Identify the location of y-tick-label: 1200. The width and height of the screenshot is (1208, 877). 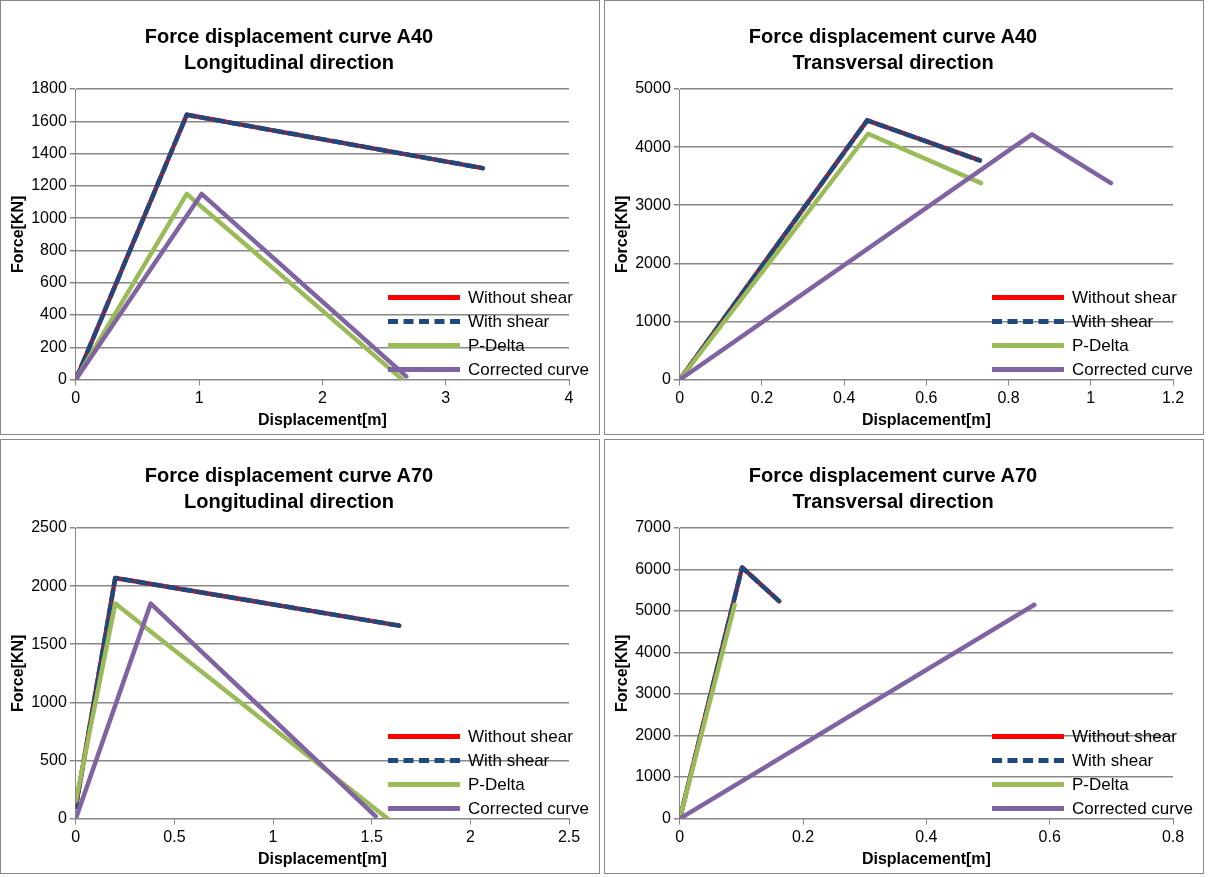
(49, 185).